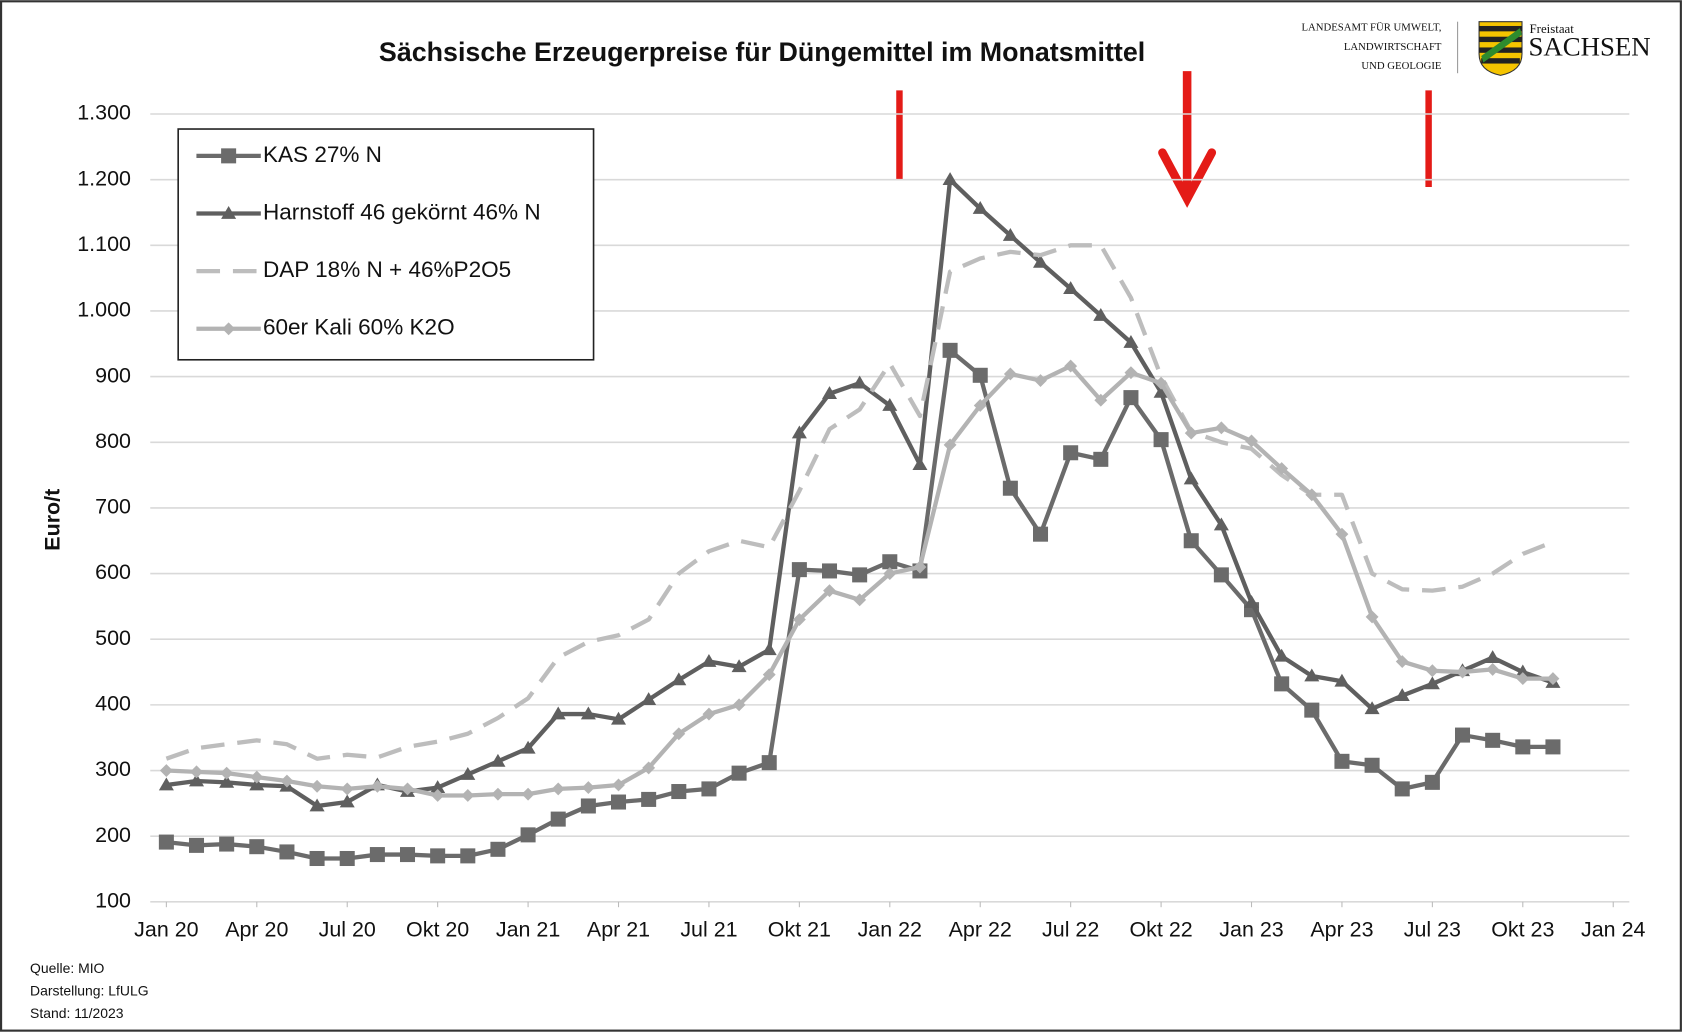 This screenshot has width=1683, height=1033. I want to click on x-tick-label: Apr 23, so click(1341, 929).